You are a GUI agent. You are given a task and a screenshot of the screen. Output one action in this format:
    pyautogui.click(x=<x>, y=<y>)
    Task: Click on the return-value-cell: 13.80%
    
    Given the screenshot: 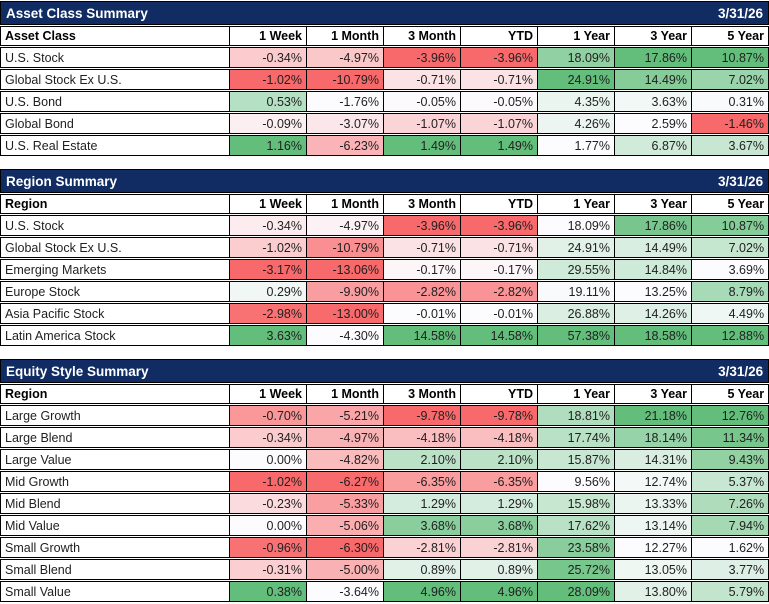 What is the action you would take?
    pyautogui.click(x=653, y=591)
    